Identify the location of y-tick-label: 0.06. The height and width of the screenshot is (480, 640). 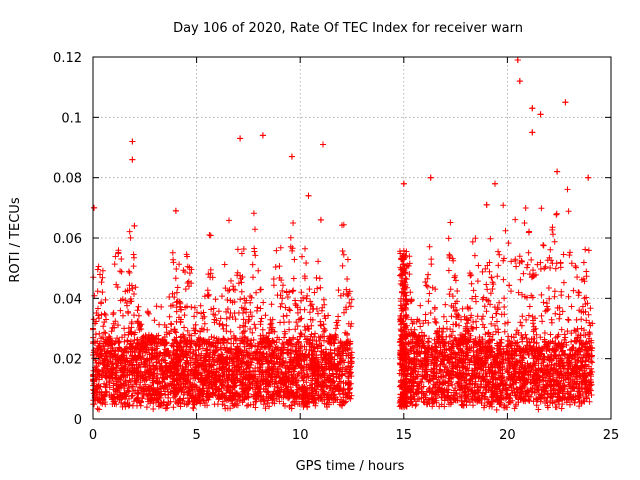
(67, 239).